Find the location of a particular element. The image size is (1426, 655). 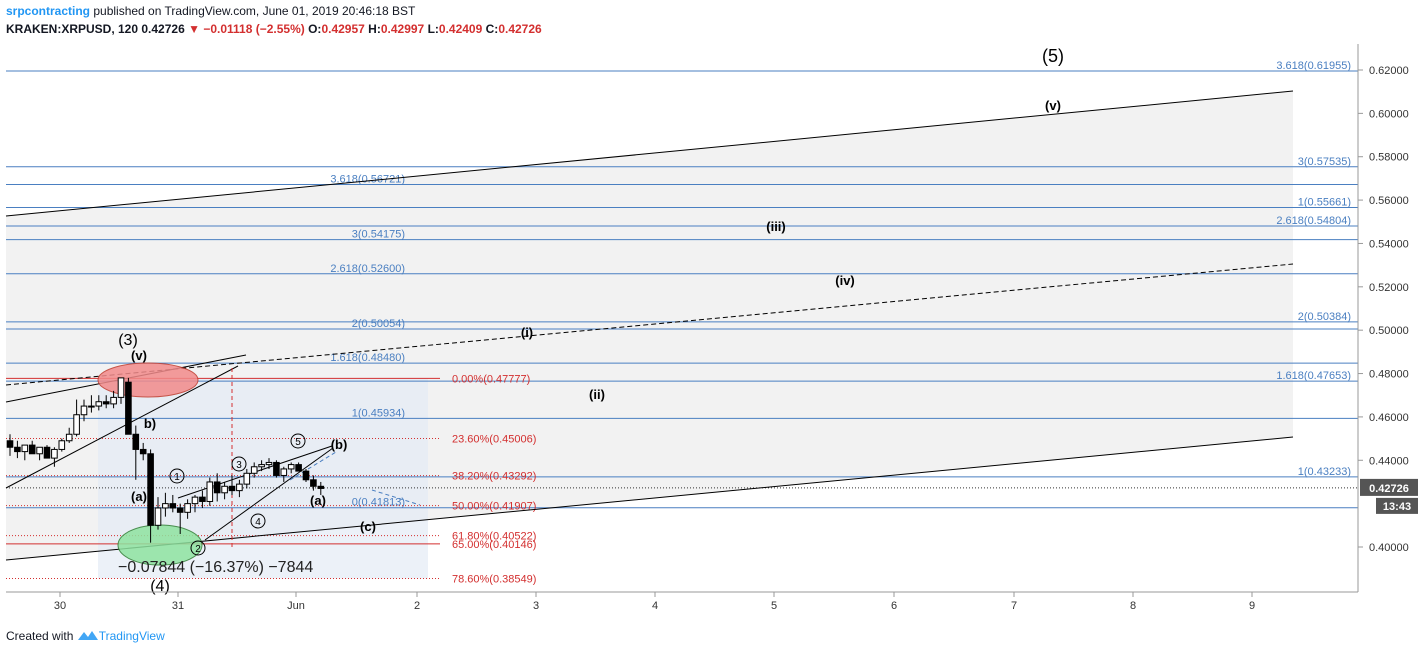

price-tick-label: 0.62000 is located at coordinates (1389, 71).